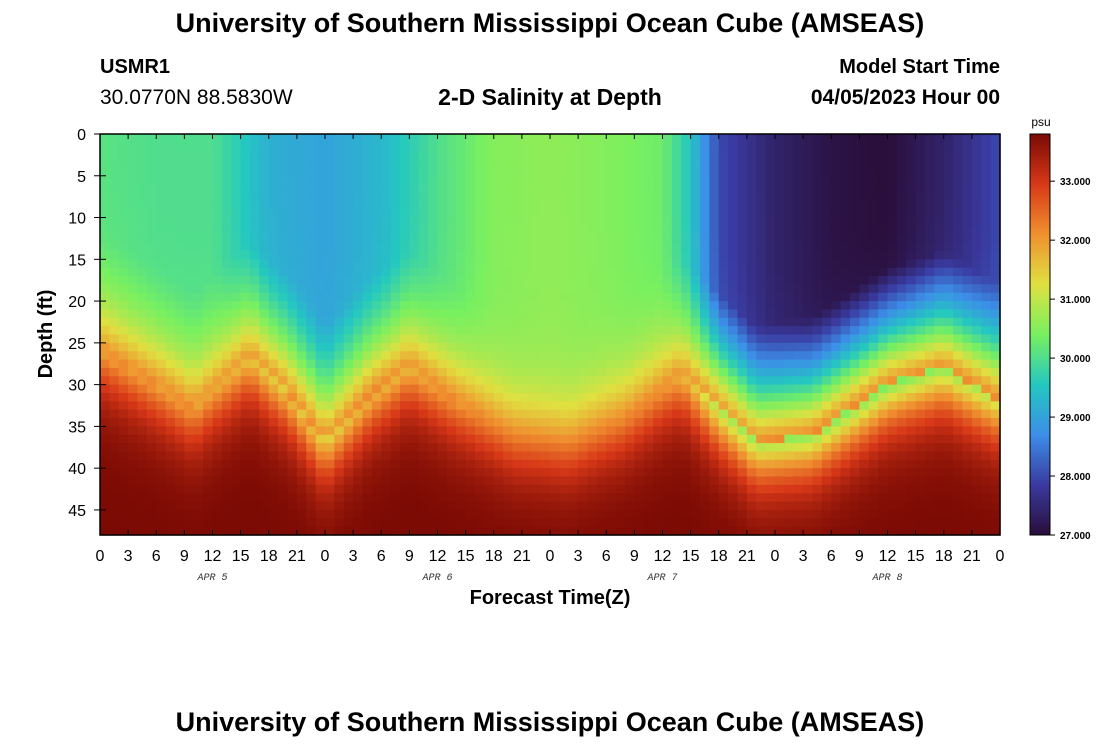  Describe the element at coordinates (1075, 241) in the screenshot. I see `colorbar-tick-label: 32.000` at that location.